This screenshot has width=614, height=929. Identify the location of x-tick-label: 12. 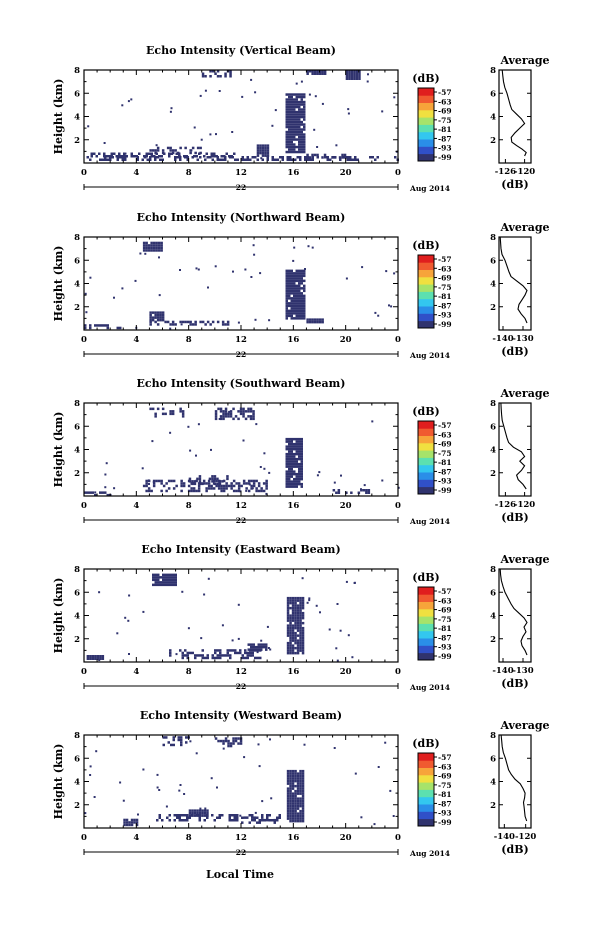
(241, 340).